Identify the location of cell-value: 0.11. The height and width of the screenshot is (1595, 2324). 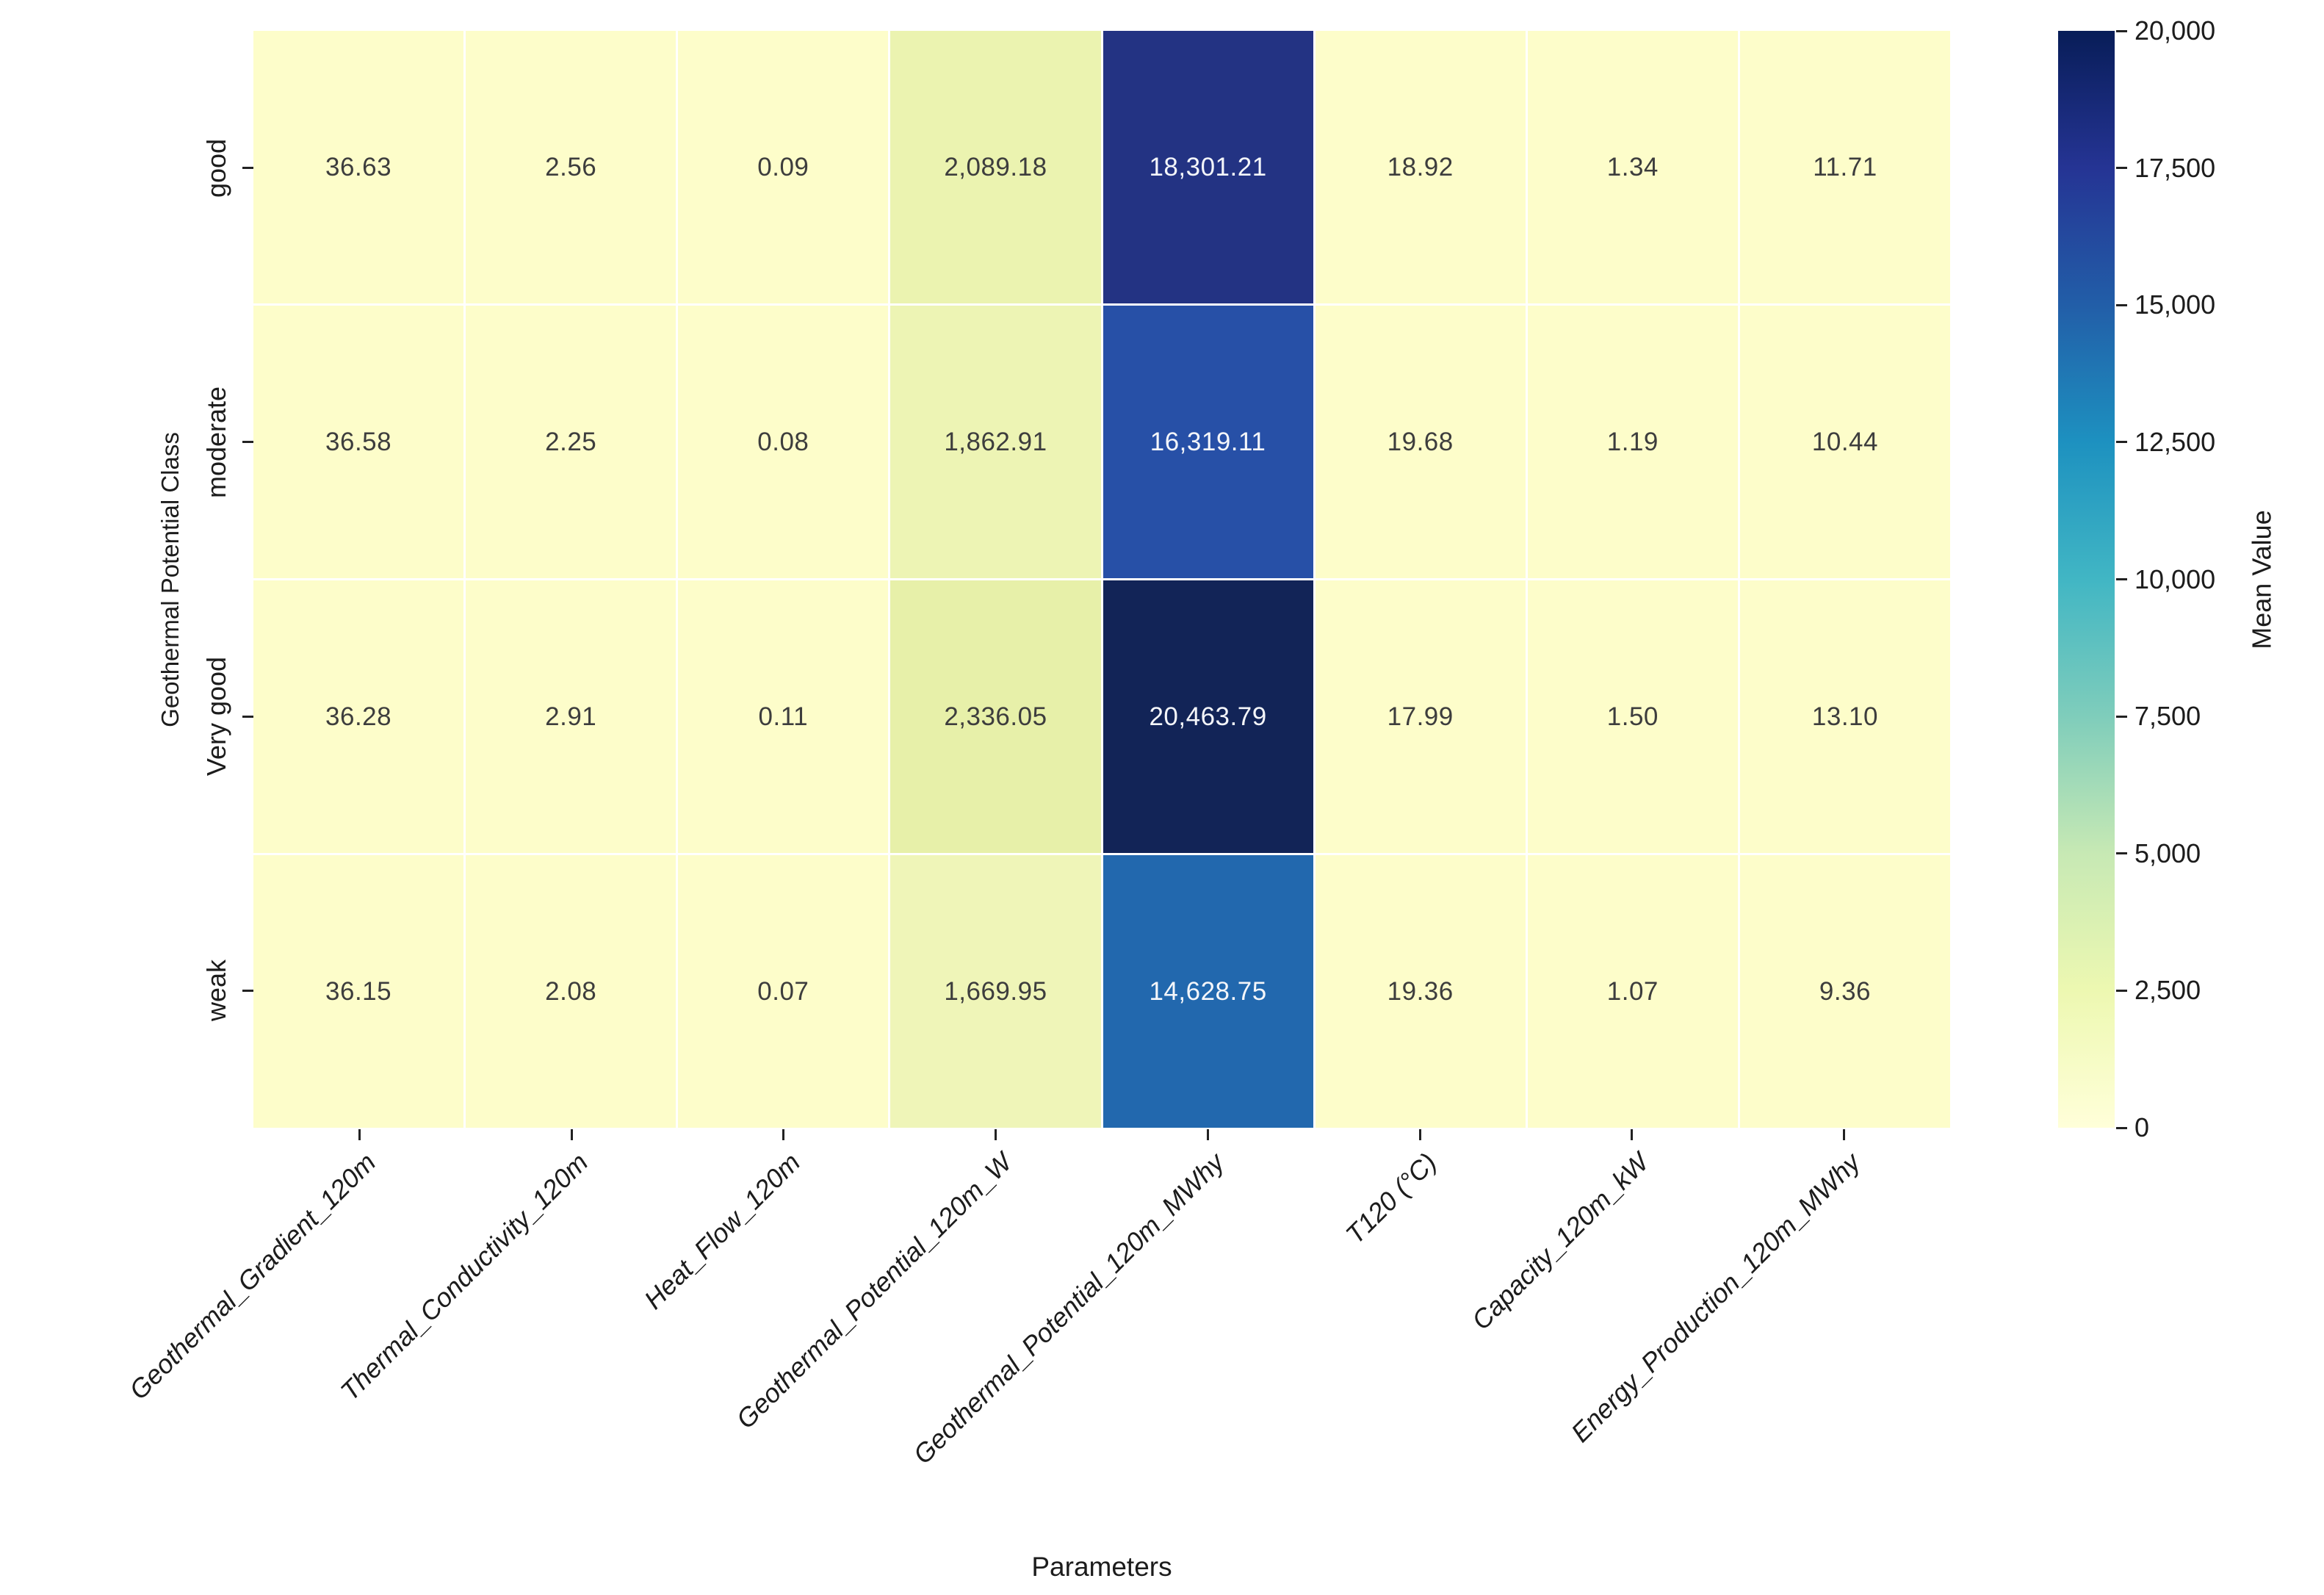
(784, 716).